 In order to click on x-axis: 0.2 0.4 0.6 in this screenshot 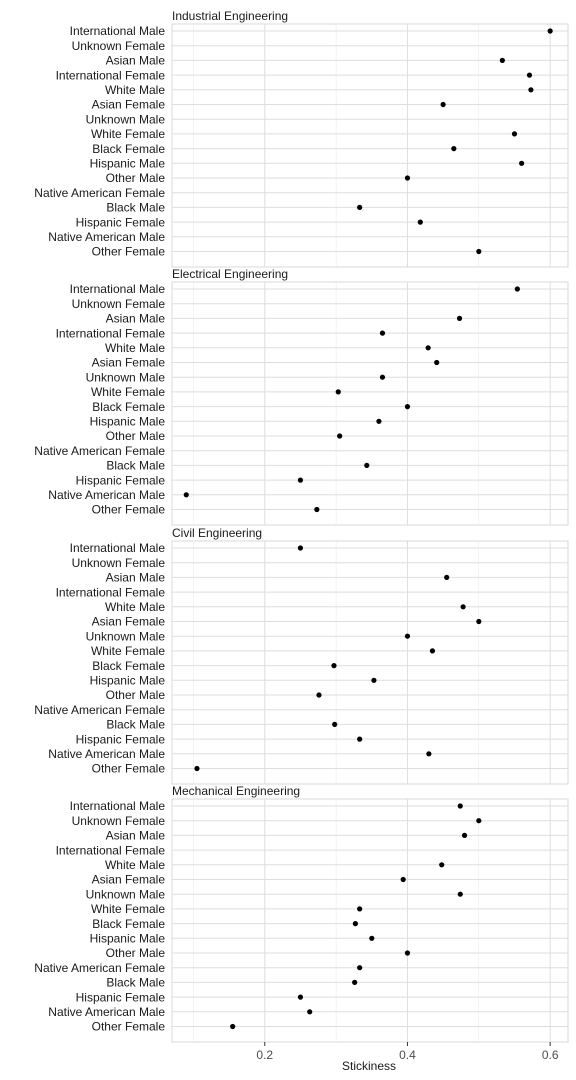, I will do `click(407, 1052)`.